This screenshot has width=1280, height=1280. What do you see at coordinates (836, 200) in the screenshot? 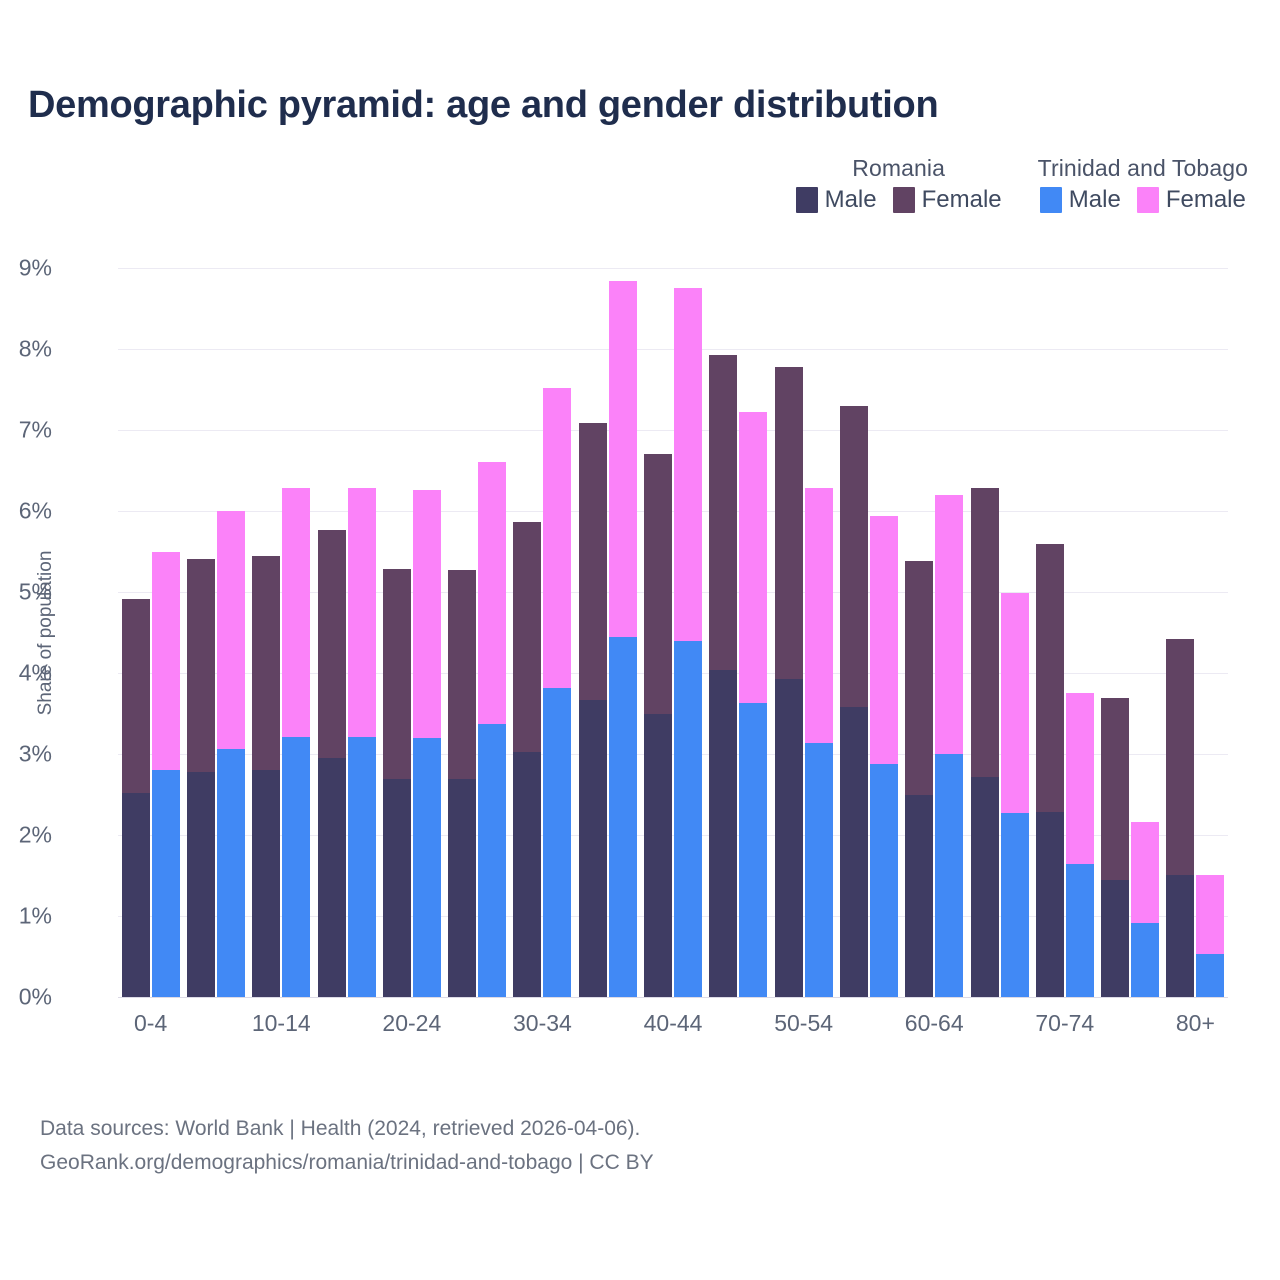
I see `legend-item-romania-male: Male` at bounding box center [836, 200].